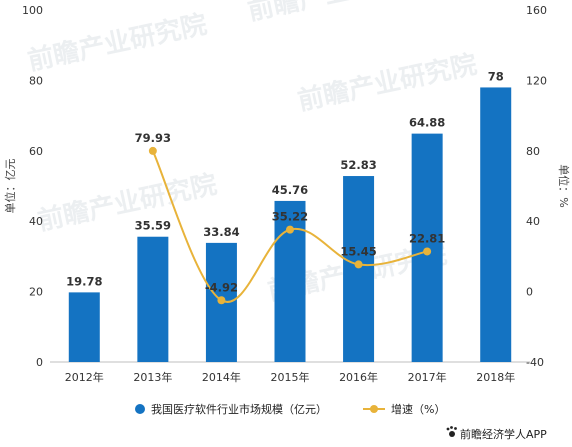 Image resolution: width=572 pixels, height=447 pixels. Describe the element at coordinates (564, 185) in the screenshot. I see `y2-axis-title: 单位：%` at that location.